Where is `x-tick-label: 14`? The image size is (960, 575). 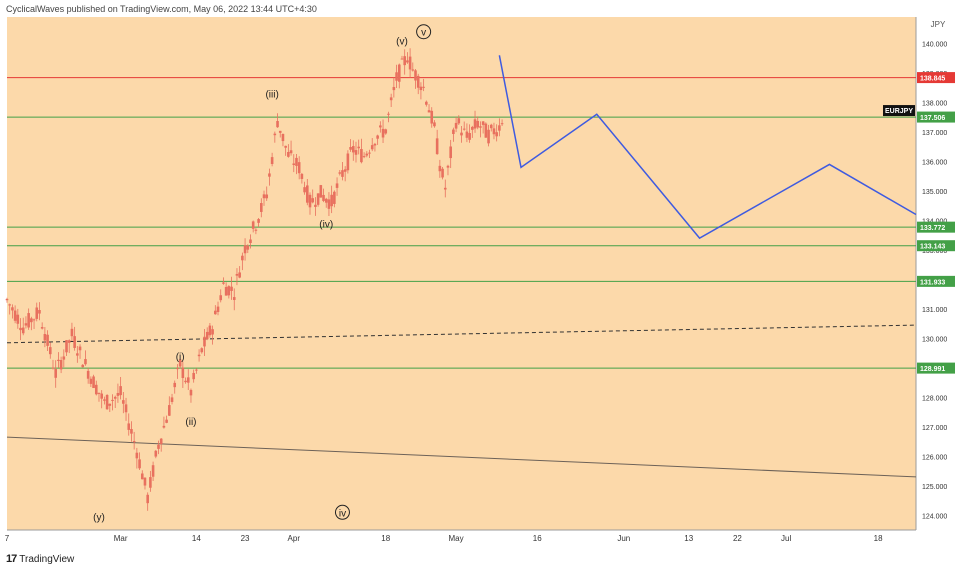
x-tick-label: 14 is located at coordinates (196, 538).